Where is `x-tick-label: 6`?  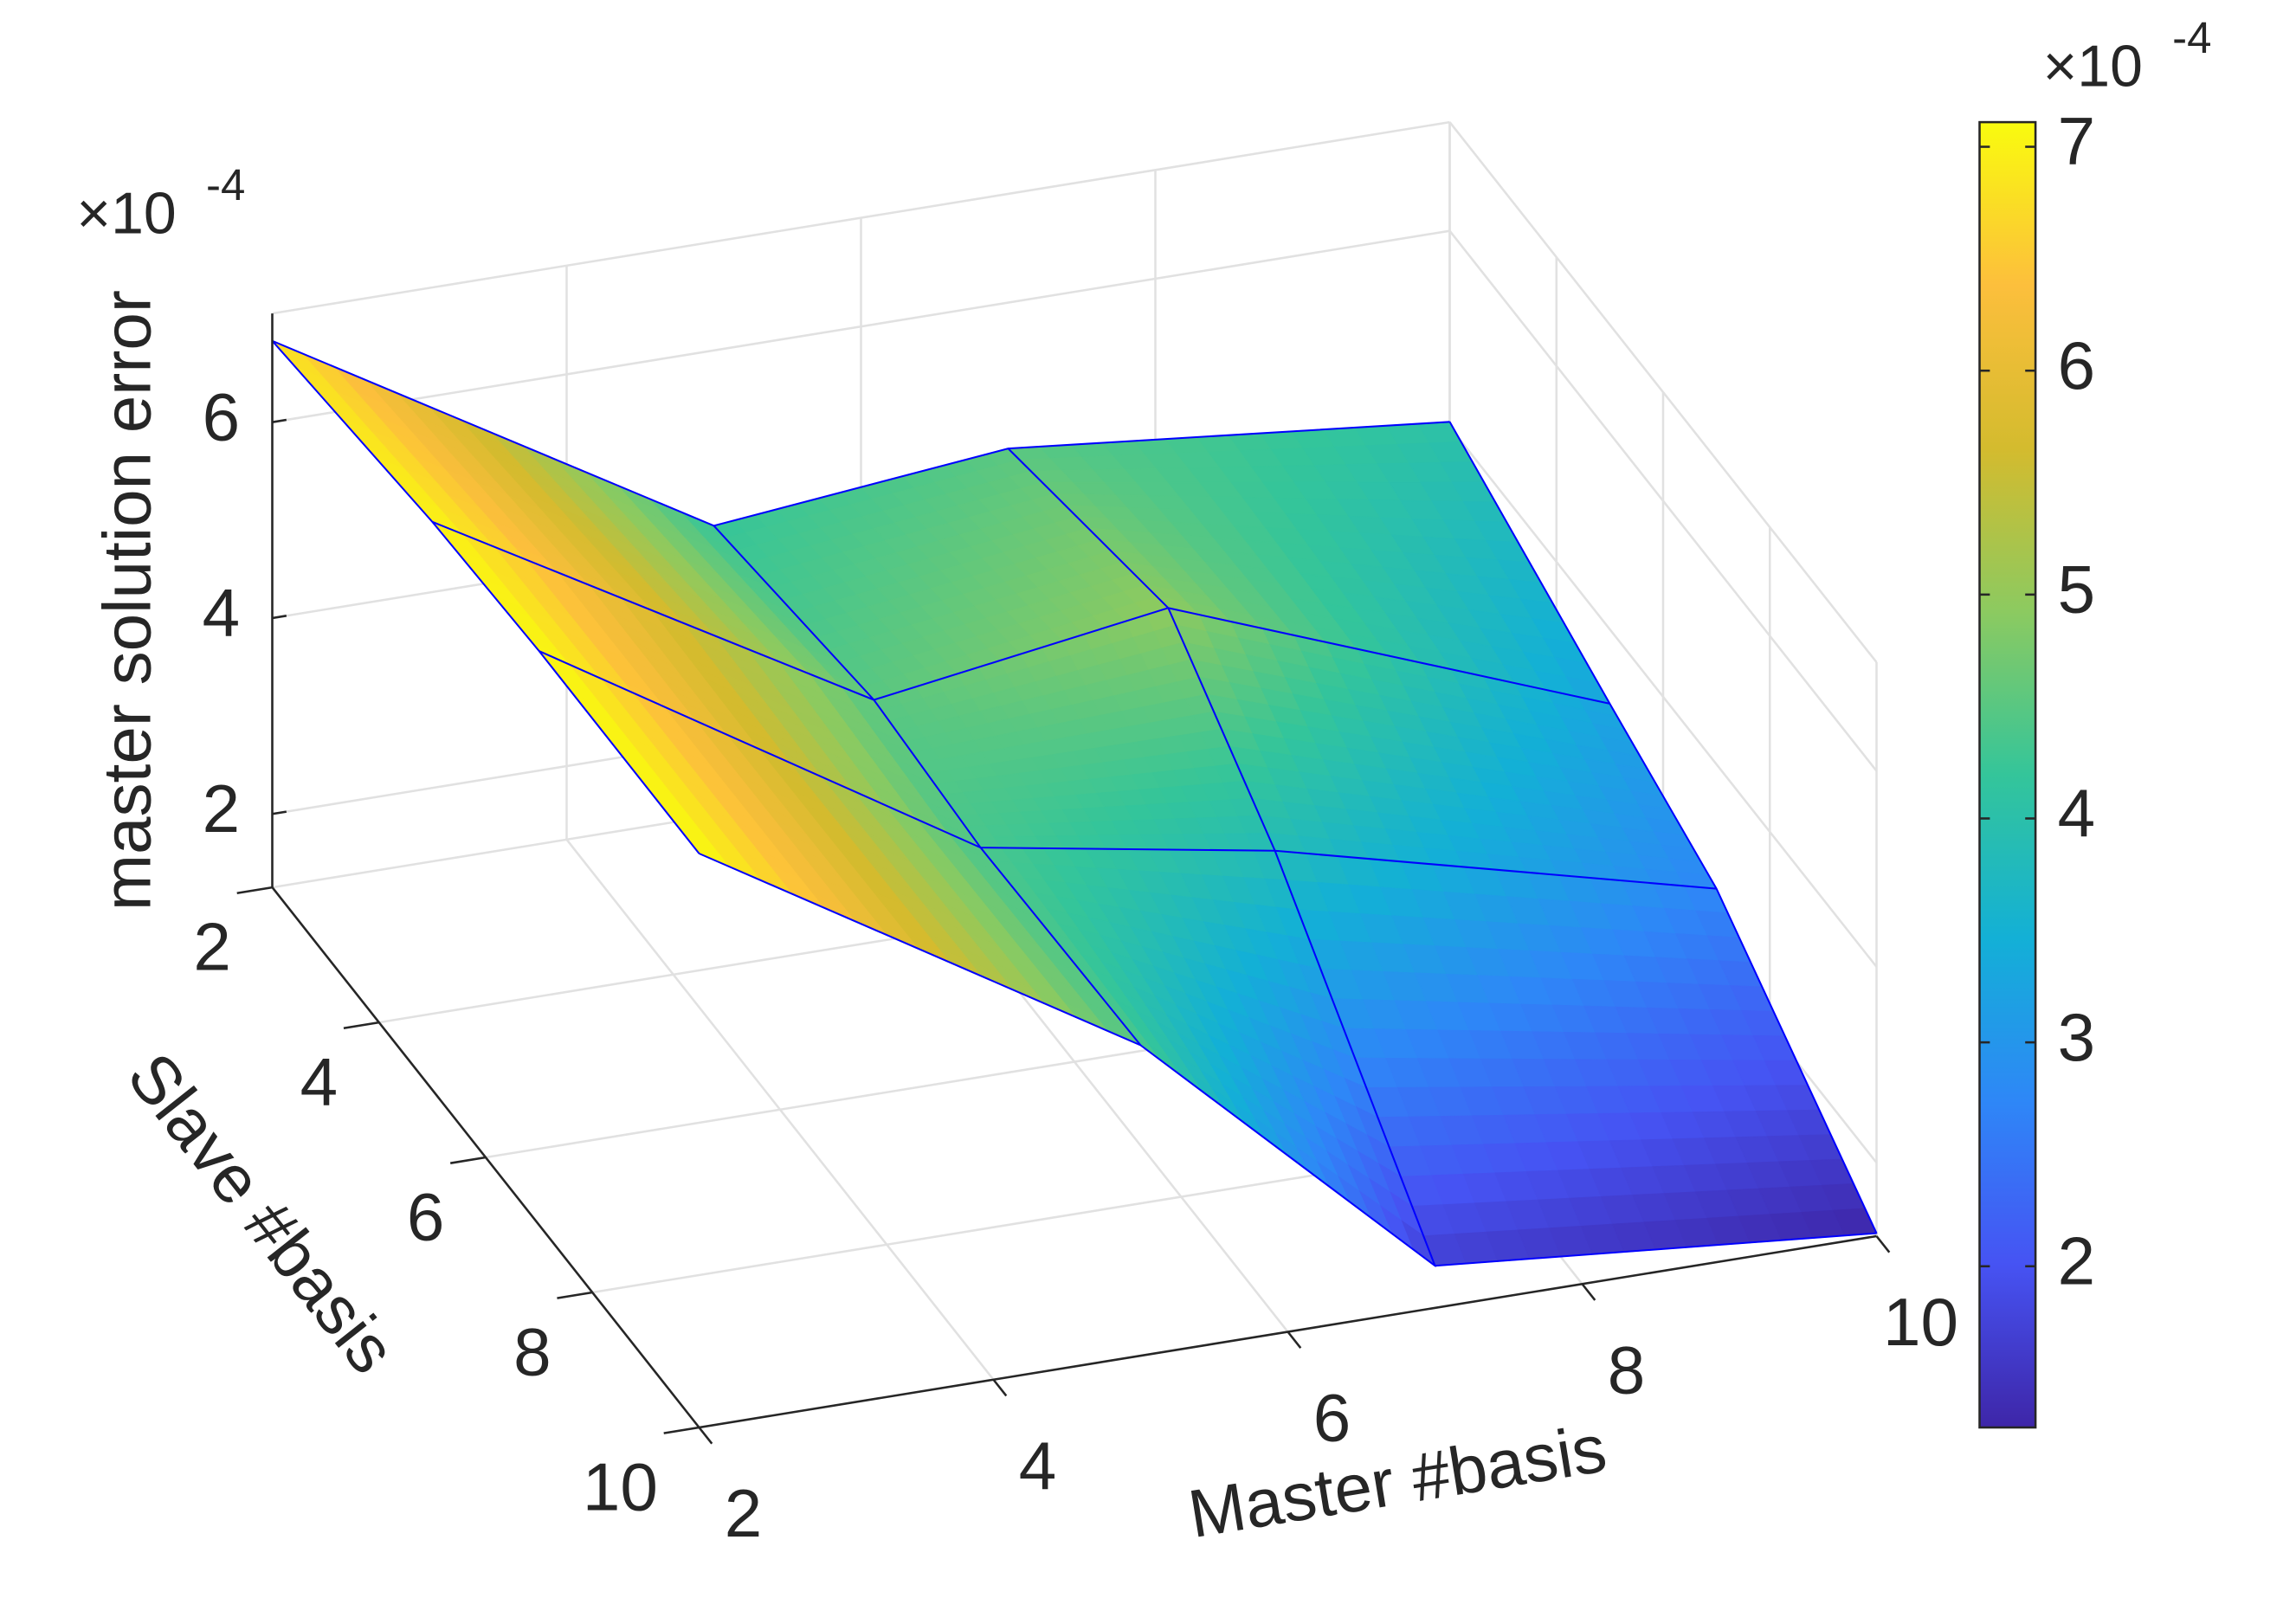 x-tick-label: 6 is located at coordinates (1332, 1418).